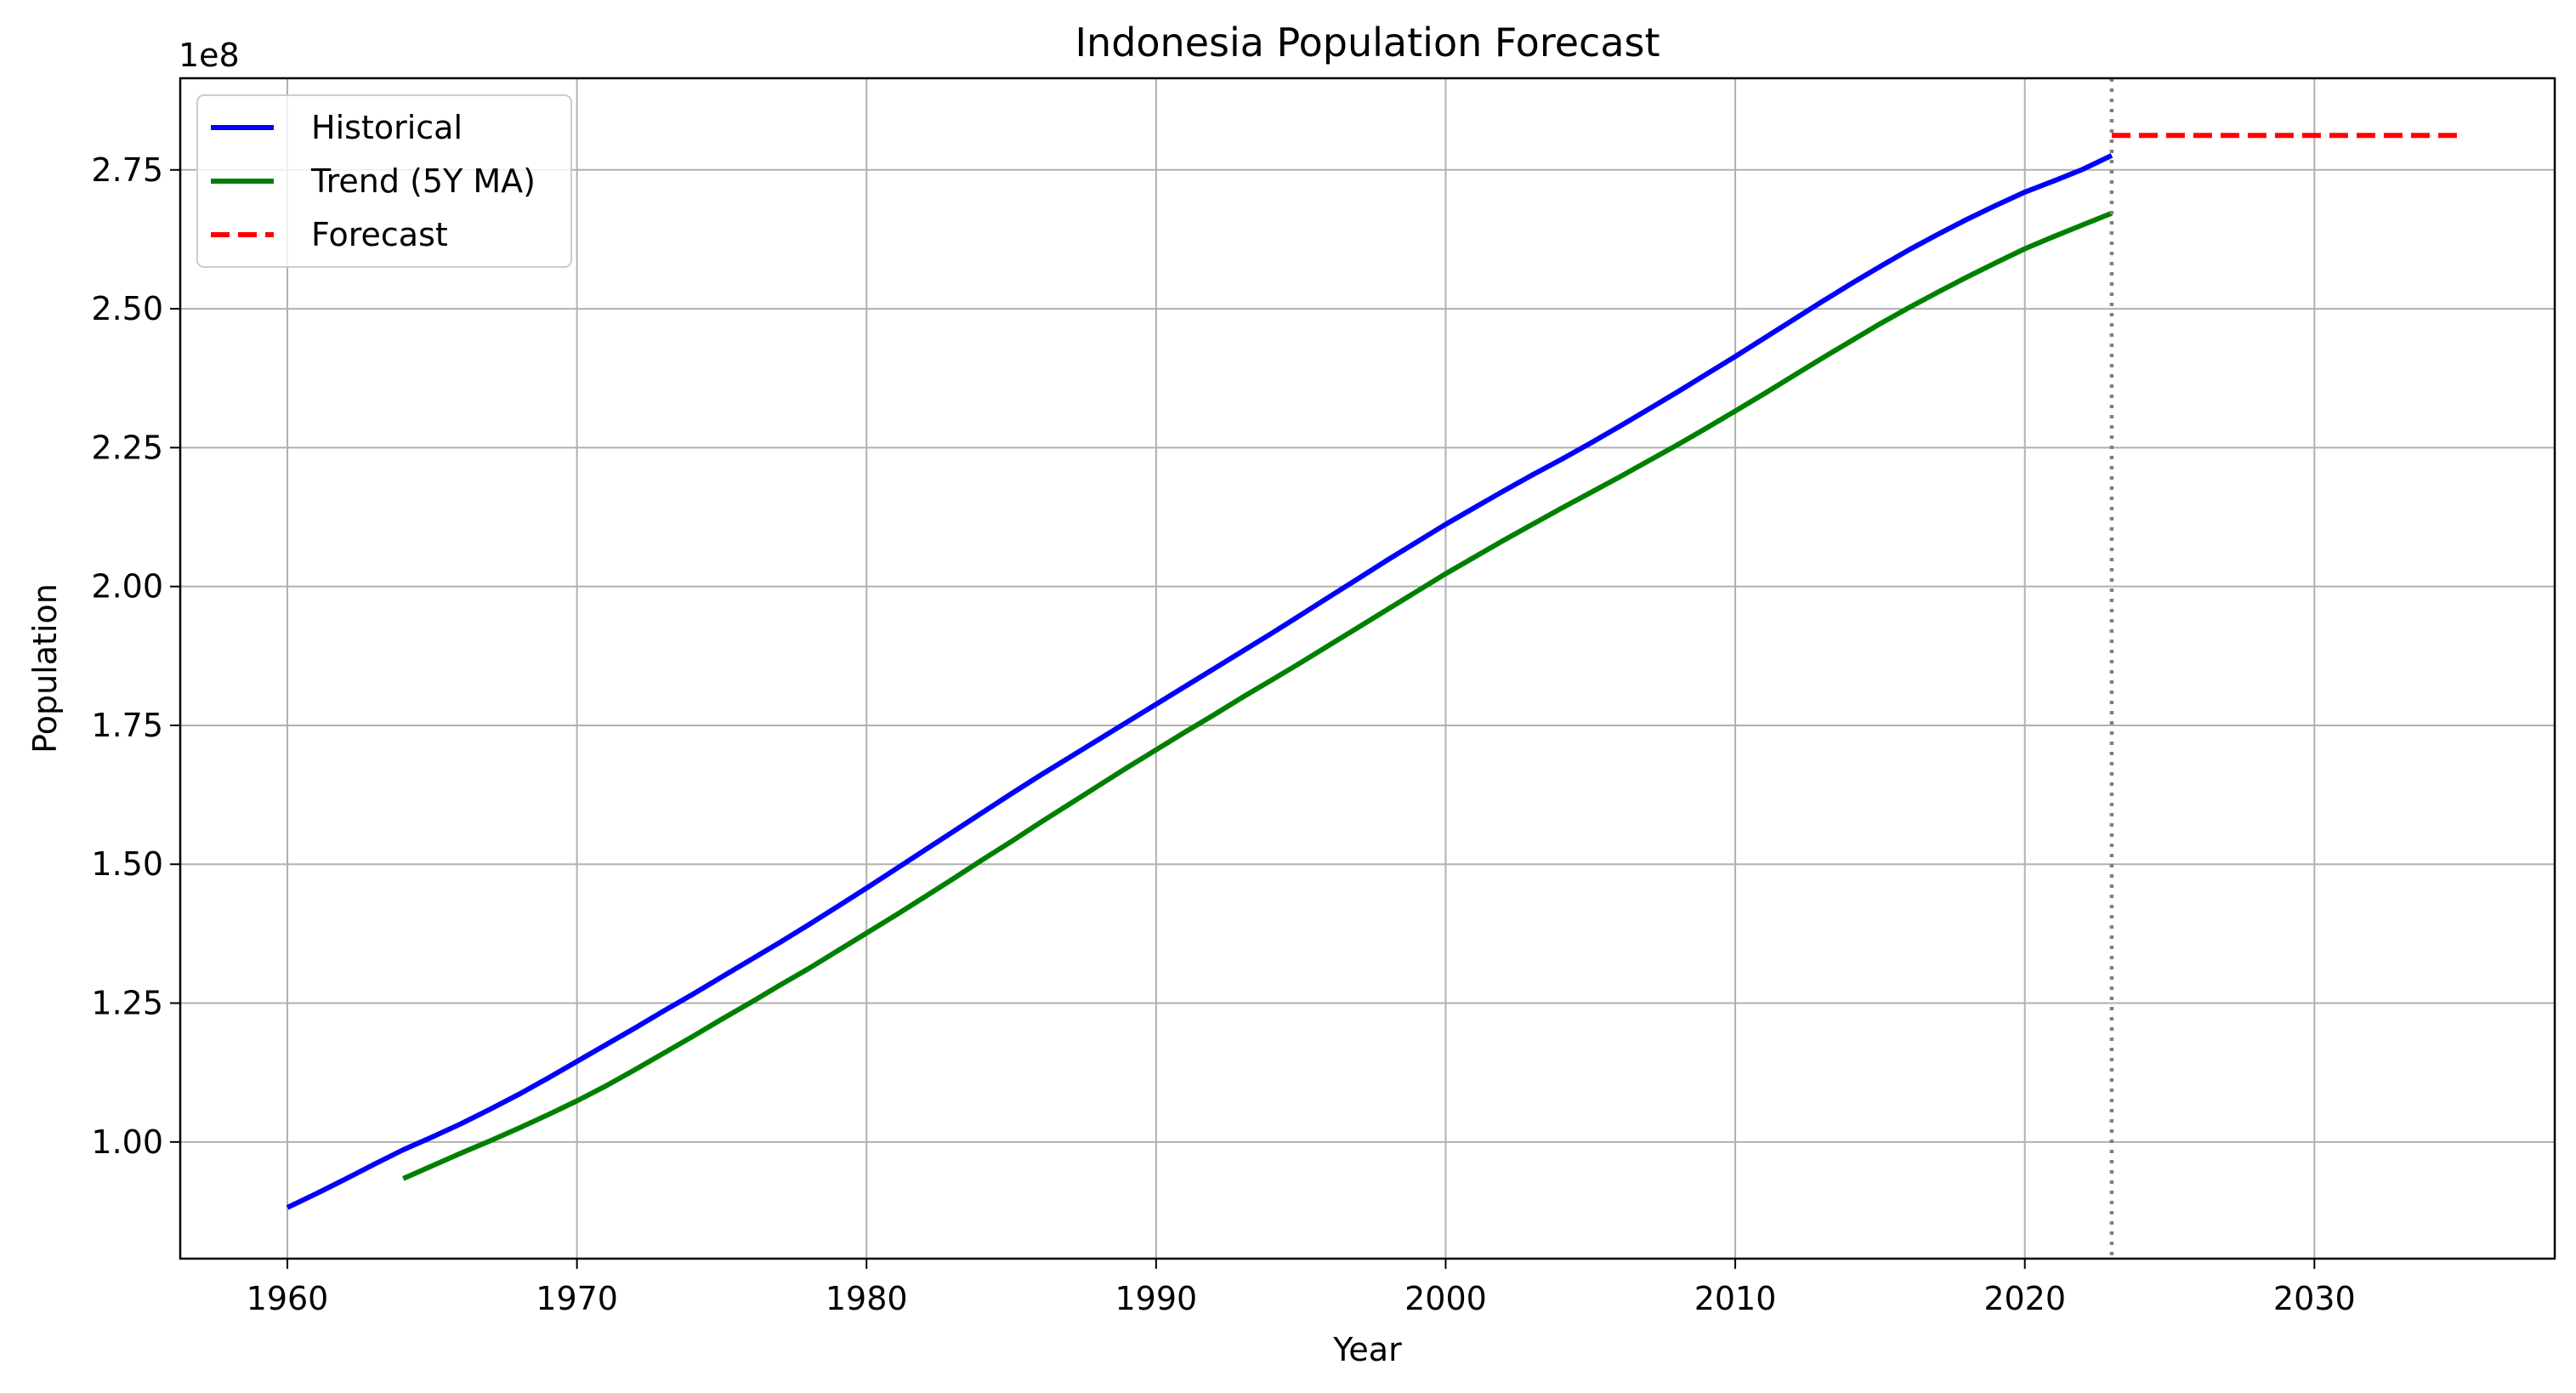 This screenshot has width=2576, height=1393. What do you see at coordinates (127, 447) in the screenshot?
I see `y-tick-label: 2.25` at bounding box center [127, 447].